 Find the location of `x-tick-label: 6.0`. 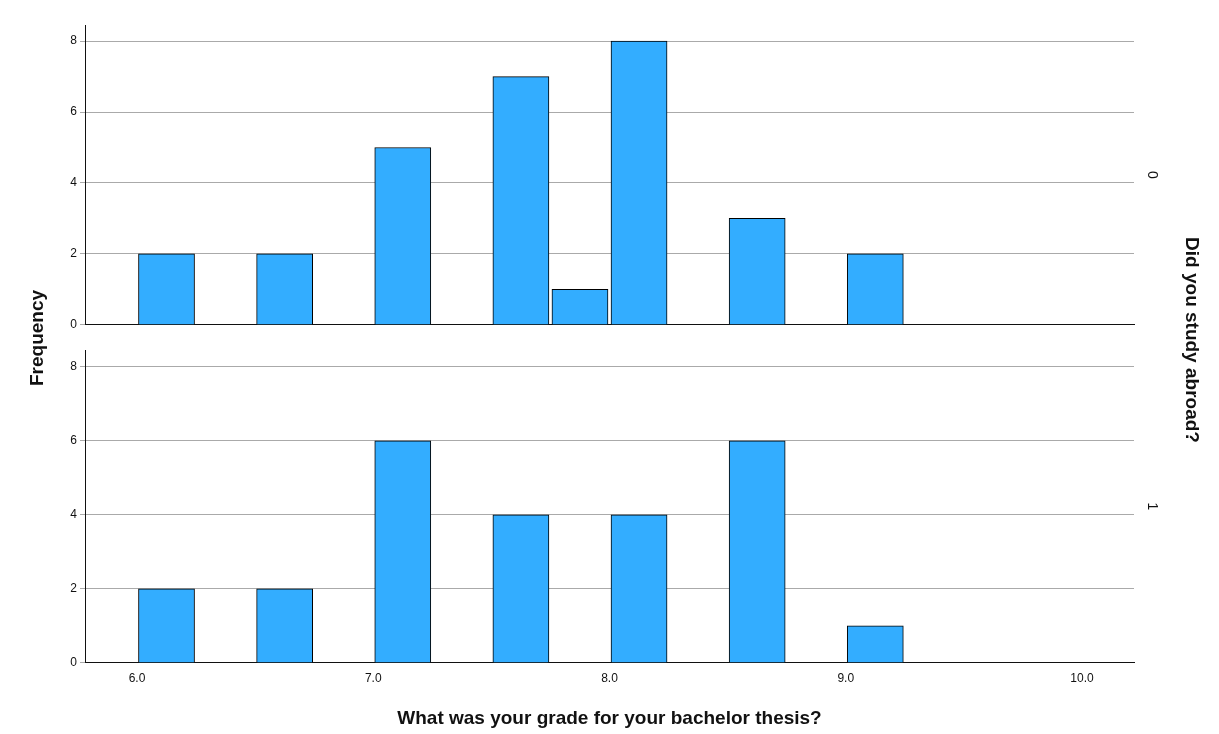

x-tick-label: 6.0 is located at coordinates (137, 678).